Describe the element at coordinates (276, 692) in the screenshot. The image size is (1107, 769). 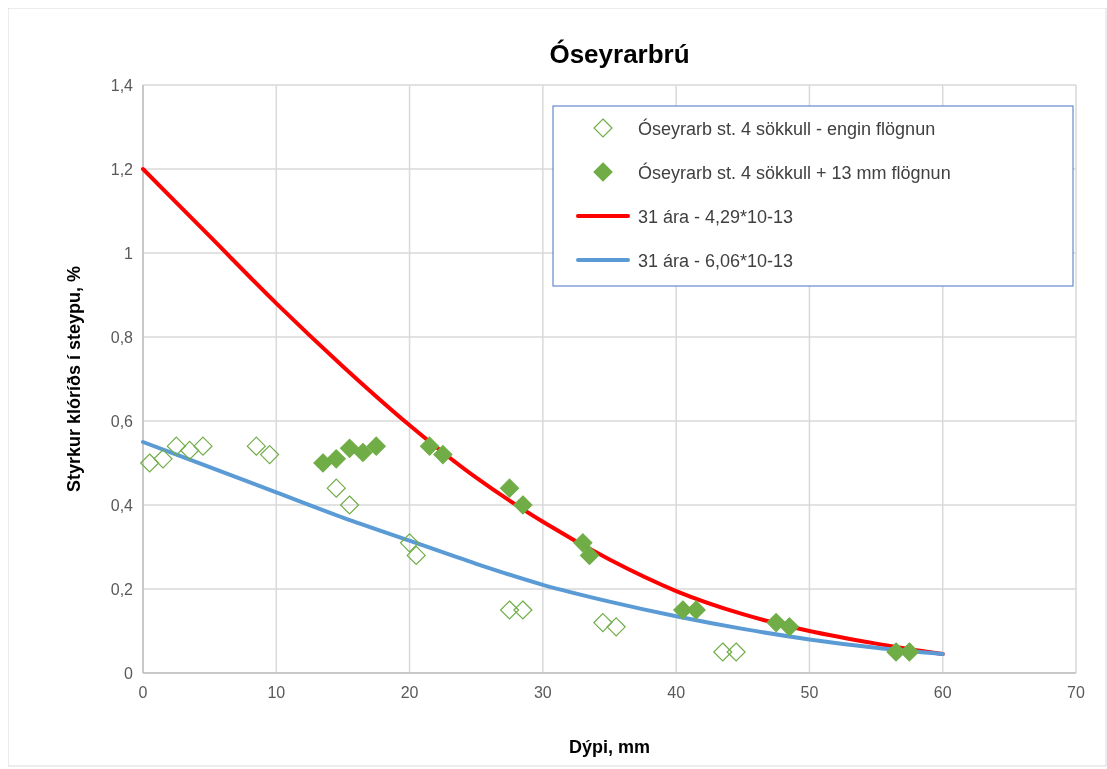
I see `x-tick-label: 10` at that location.